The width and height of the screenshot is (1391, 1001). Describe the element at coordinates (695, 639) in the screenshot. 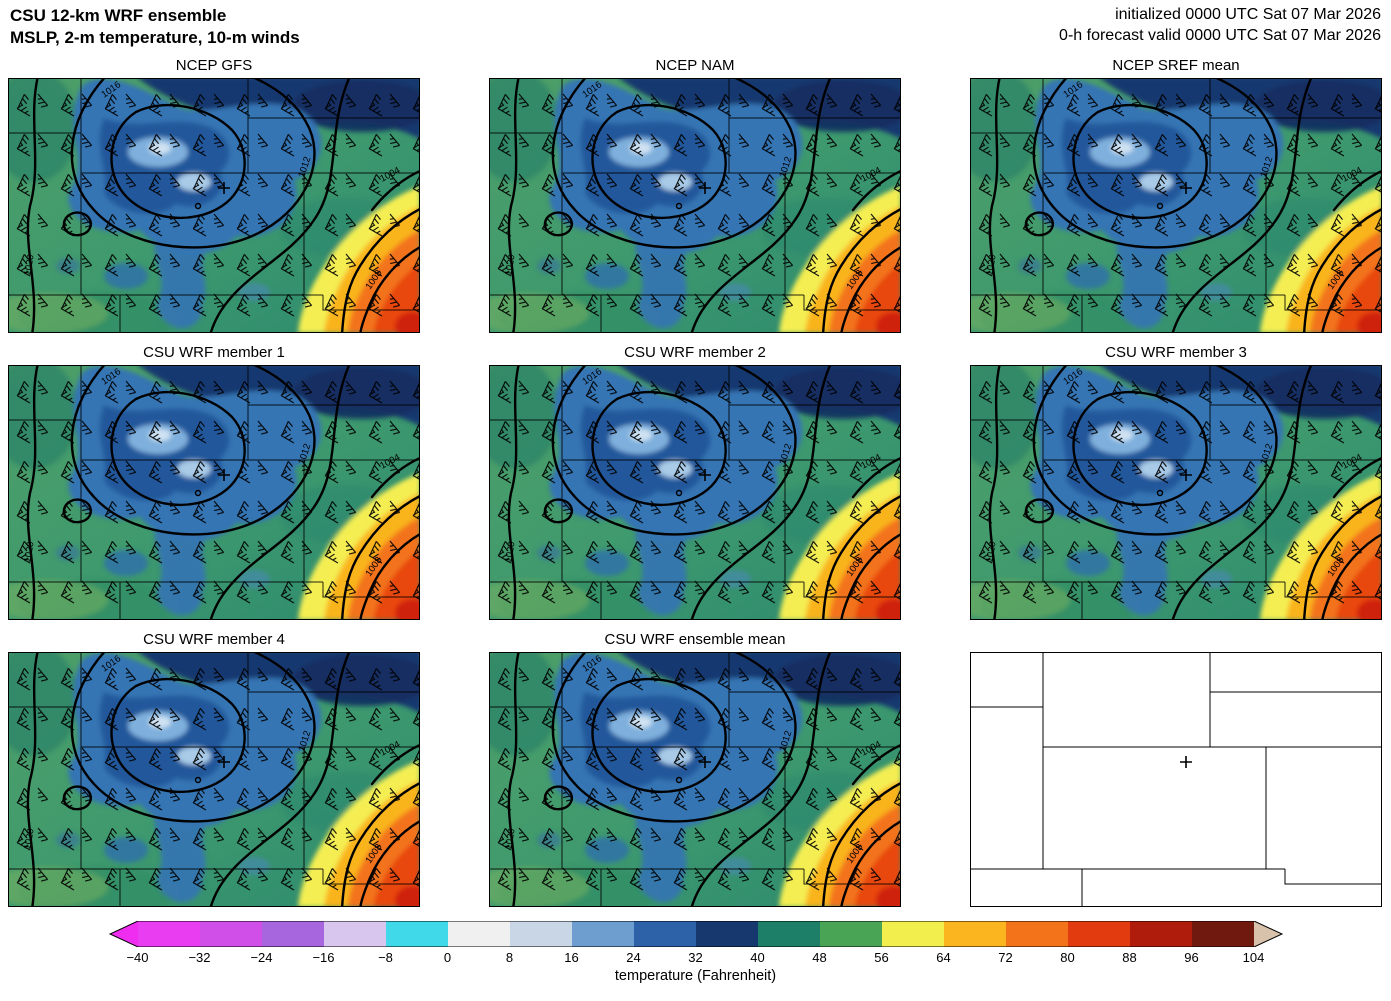

I see `panel-title: CSU WRF ensemble mean` at that location.